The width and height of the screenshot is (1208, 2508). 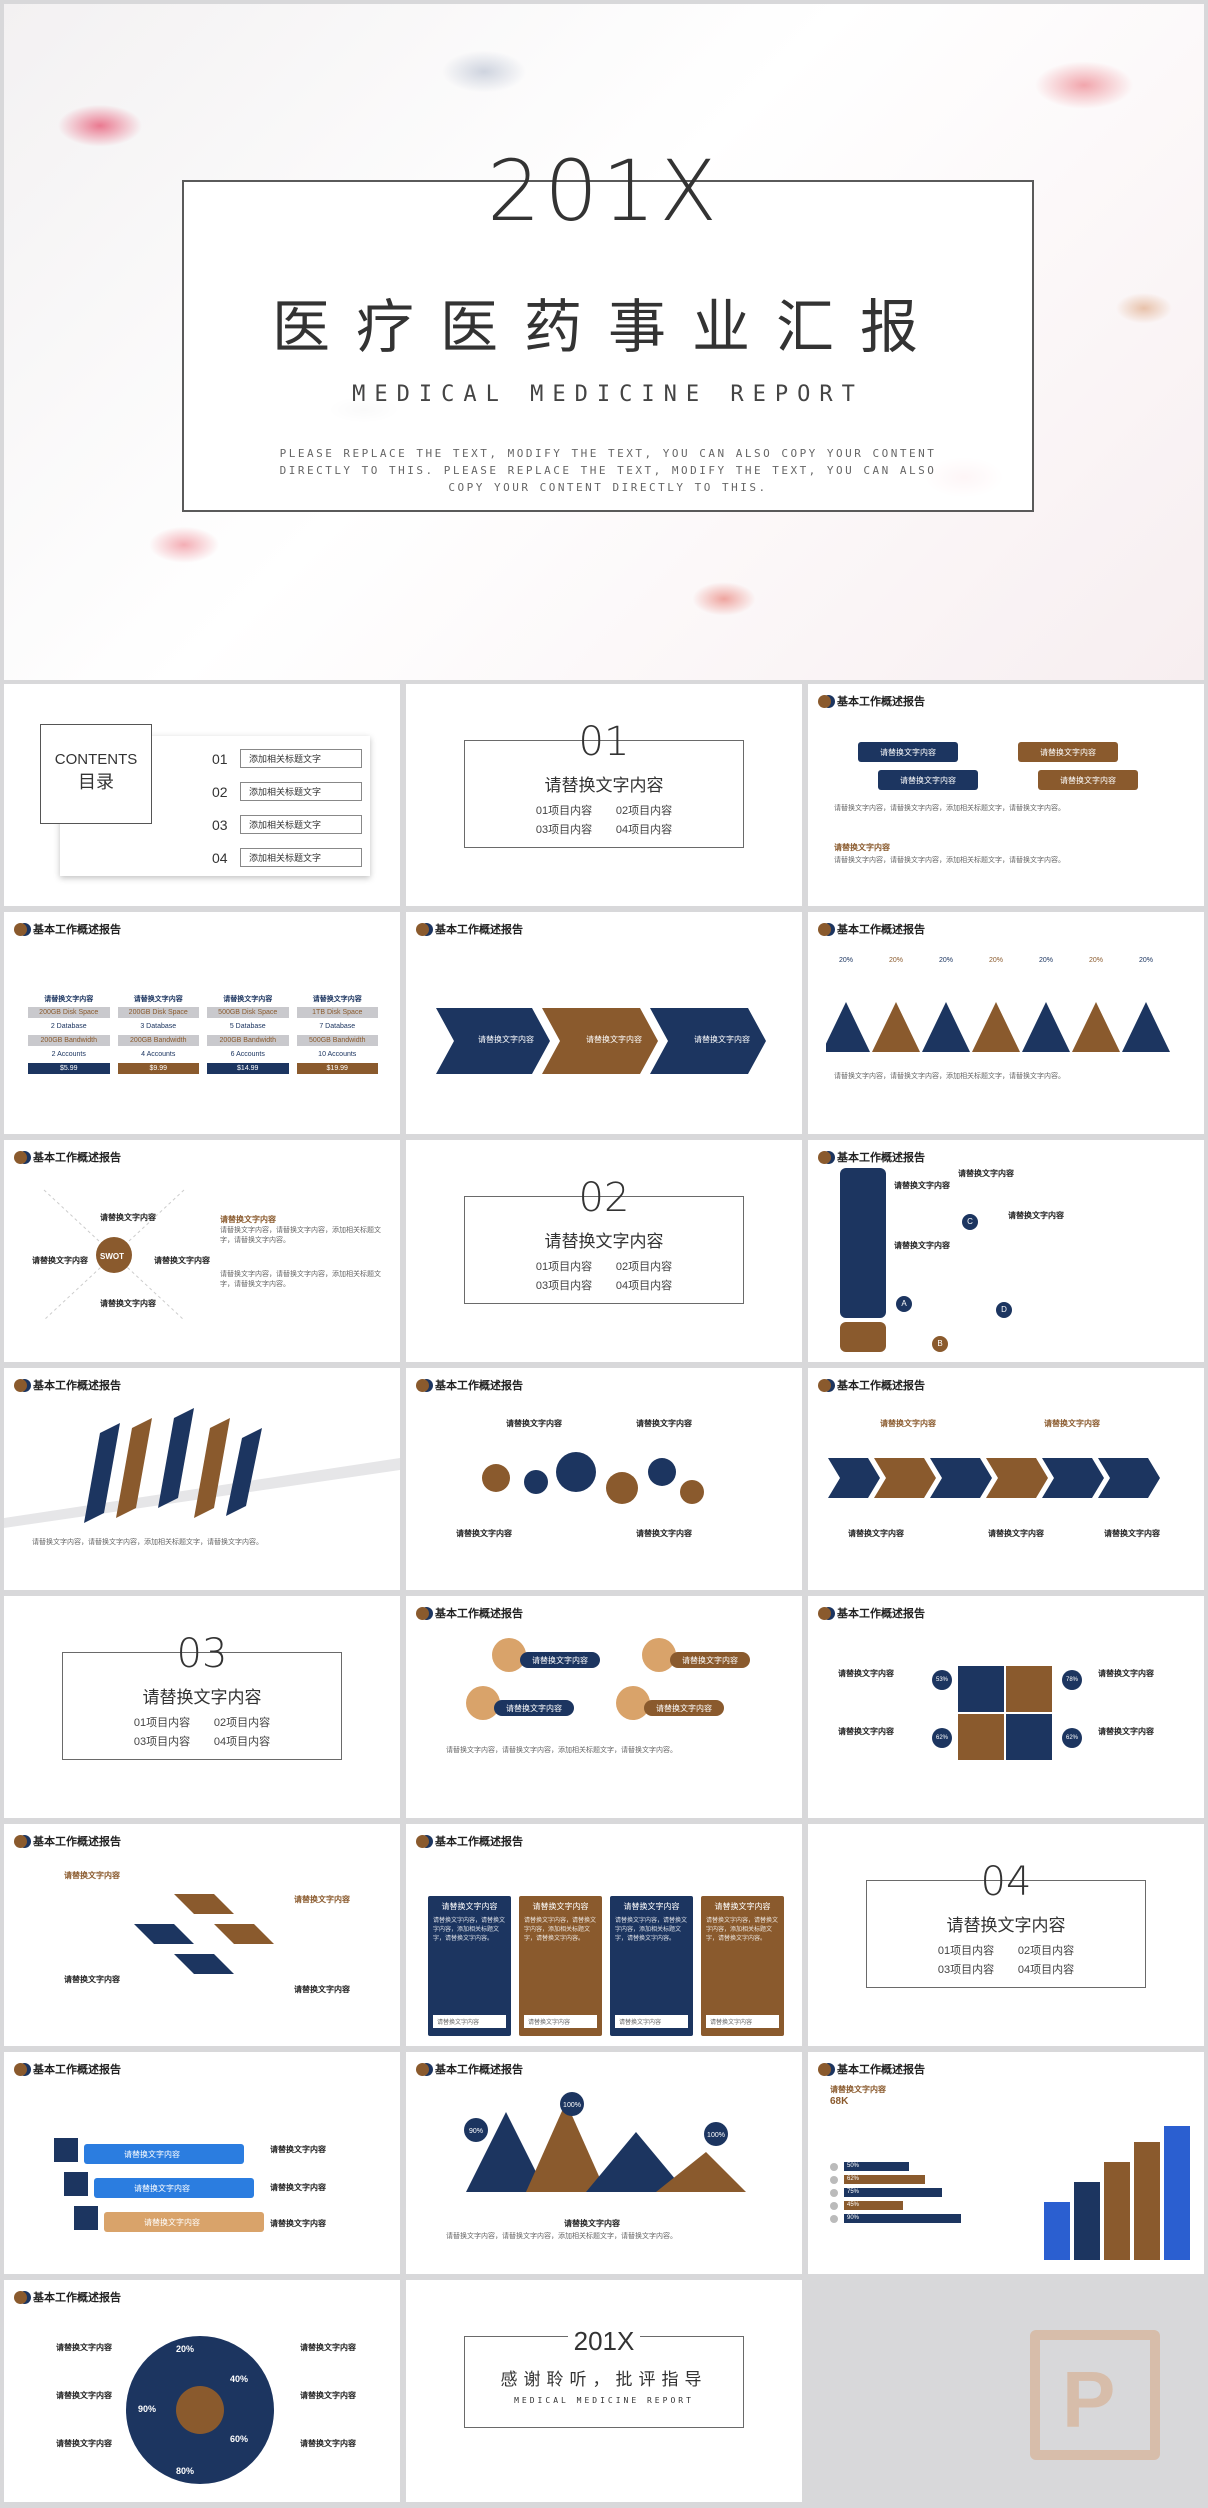 I want to click on pricing-bandwidth: 200GB Bandwidth, so click(x=248, y=1040).